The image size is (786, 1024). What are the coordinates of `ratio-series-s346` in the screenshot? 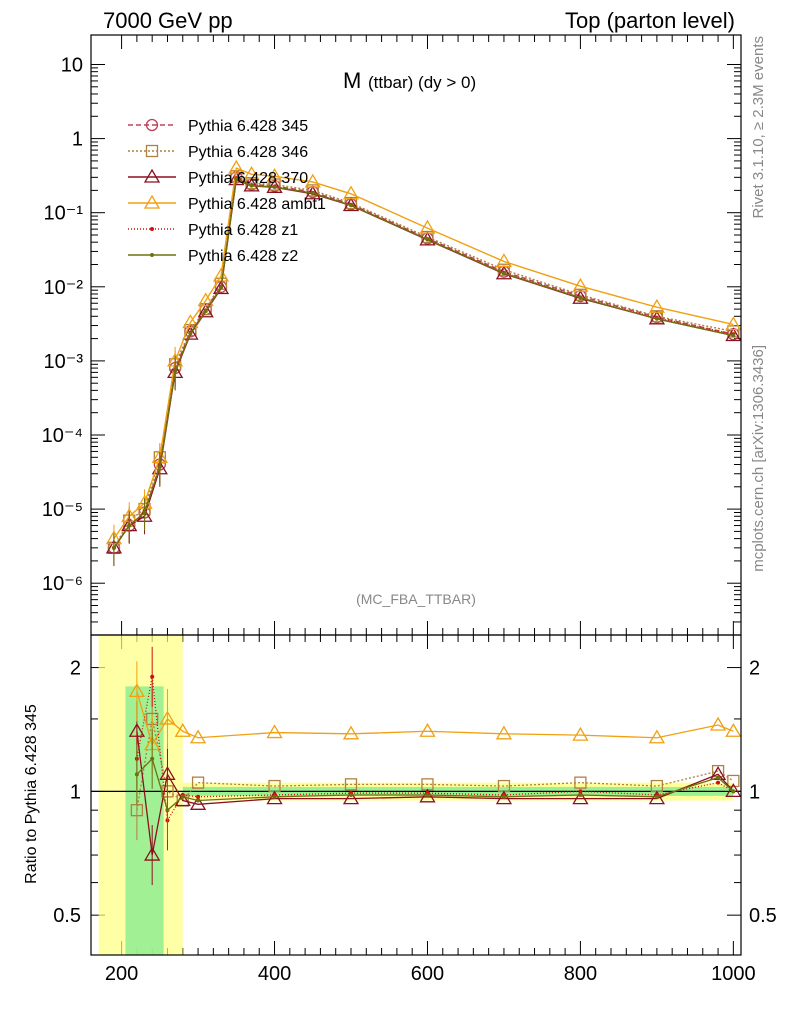 It's located at (435, 764).